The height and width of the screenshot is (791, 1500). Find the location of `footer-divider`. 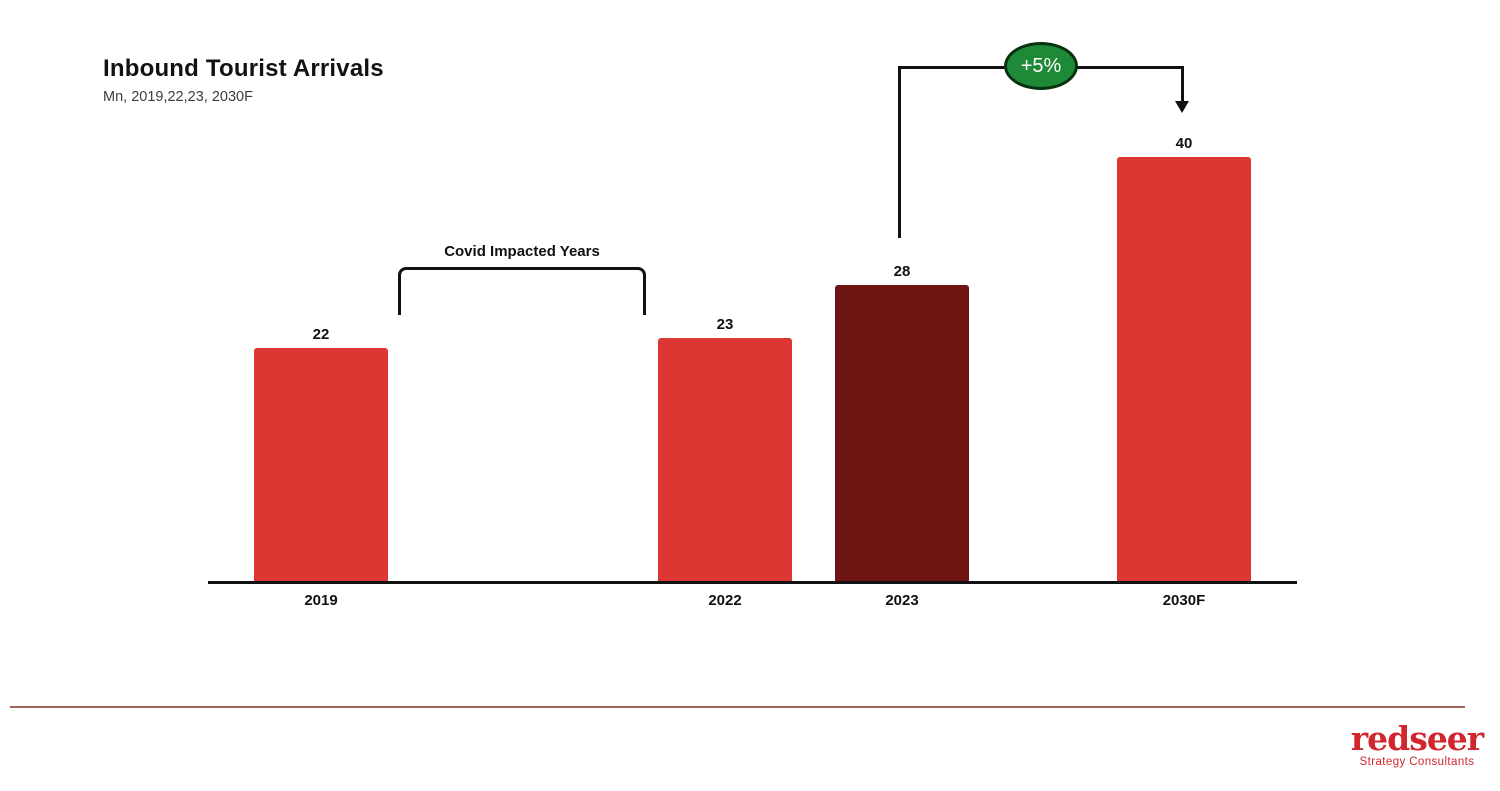

footer-divider is located at coordinates (737, 707).